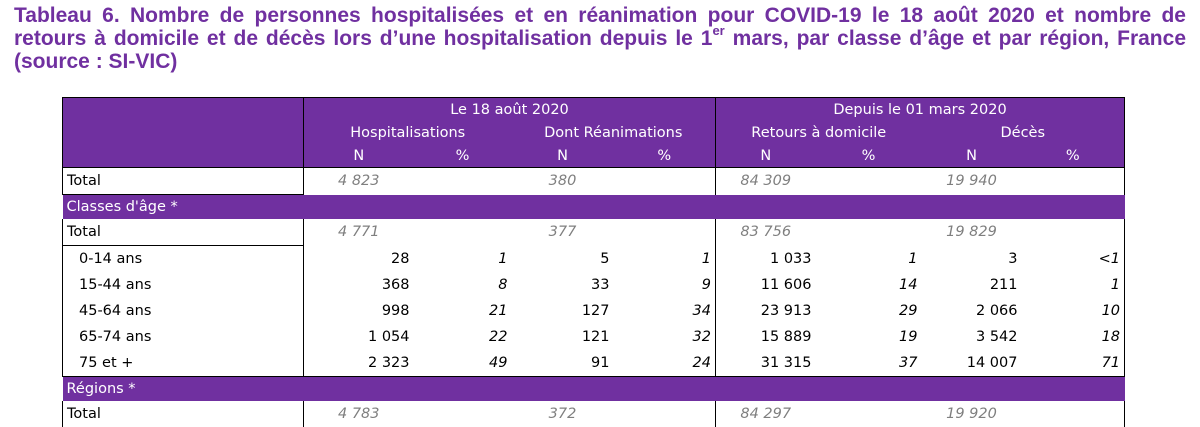 This screenshot has height=427, width=1200. Describe the element at coordinates (908, 285) in the screenshot. I see `cell-ret-pct: 14` at that location.